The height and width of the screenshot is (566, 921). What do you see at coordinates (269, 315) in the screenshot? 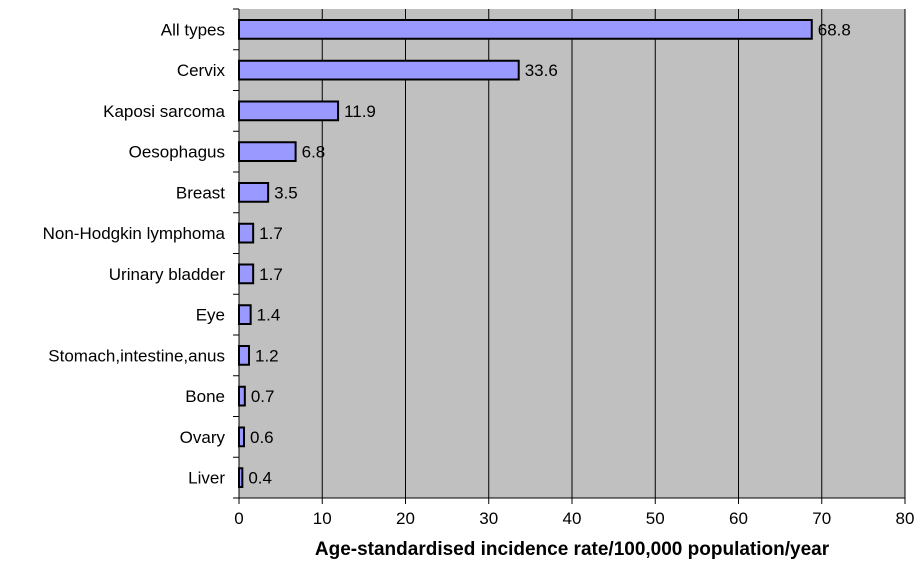
I see `data-label: 1.4` at bounding box center [269, 315].